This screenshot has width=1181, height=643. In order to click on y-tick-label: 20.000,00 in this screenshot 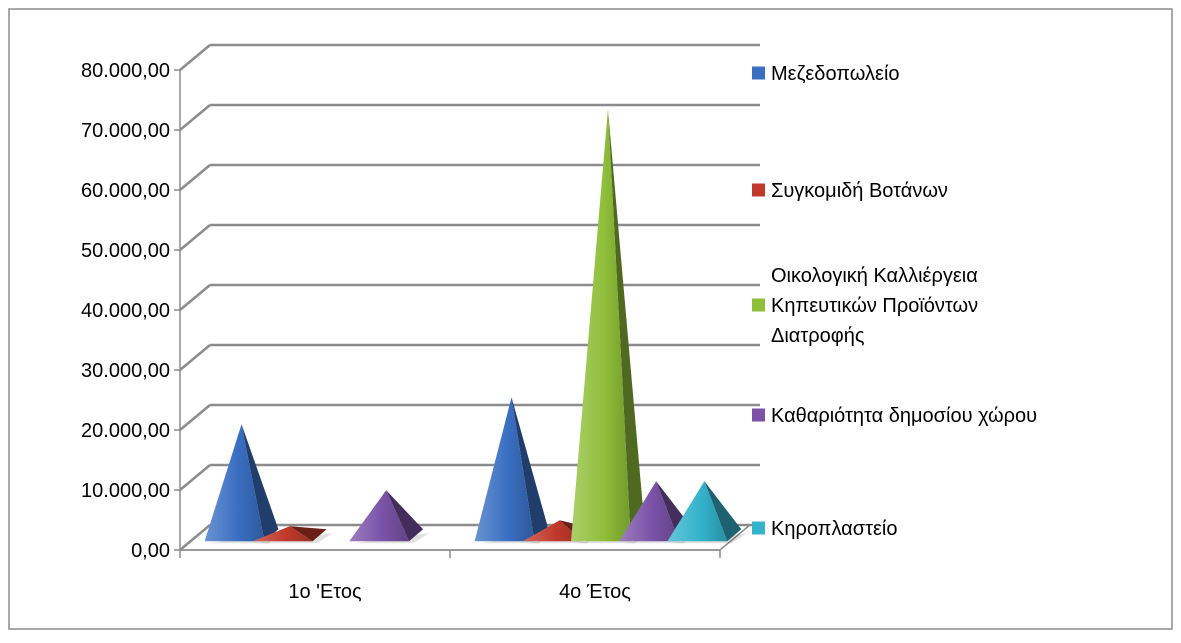, I will do `click(125, 431)`.